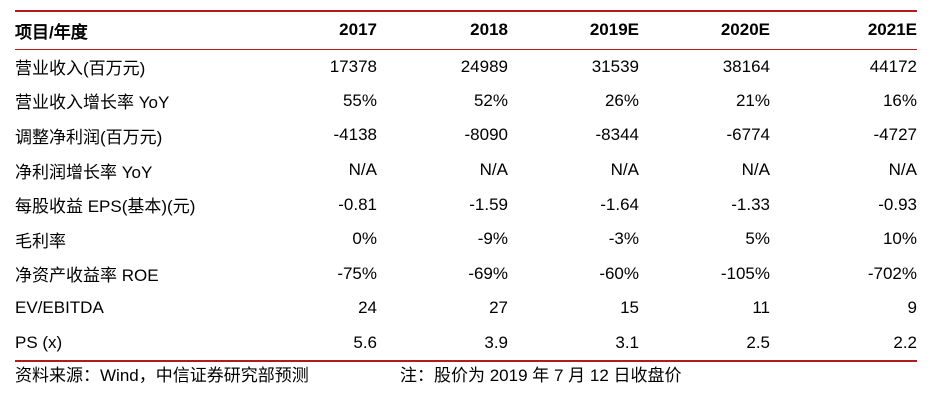 This screenshot has width=935, height=408. I want to click on header-year-2020e: 2020E, so click(745, 30).